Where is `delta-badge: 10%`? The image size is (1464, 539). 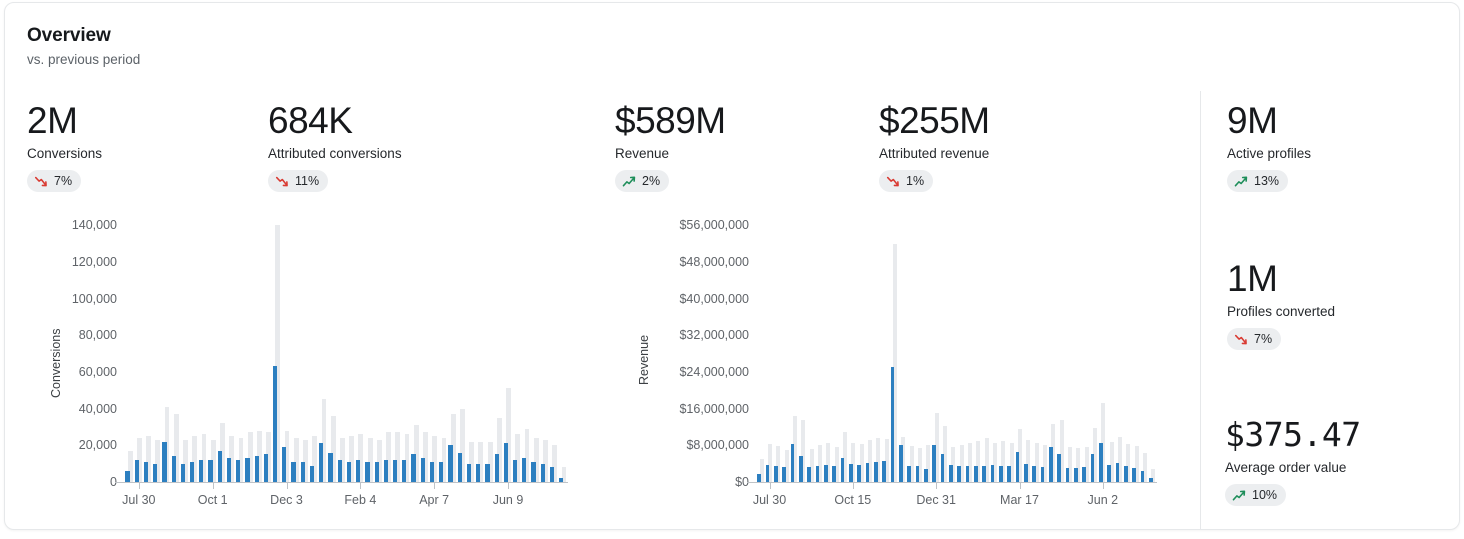
delta-badge: 10% is located at coordinates (1256, 495).